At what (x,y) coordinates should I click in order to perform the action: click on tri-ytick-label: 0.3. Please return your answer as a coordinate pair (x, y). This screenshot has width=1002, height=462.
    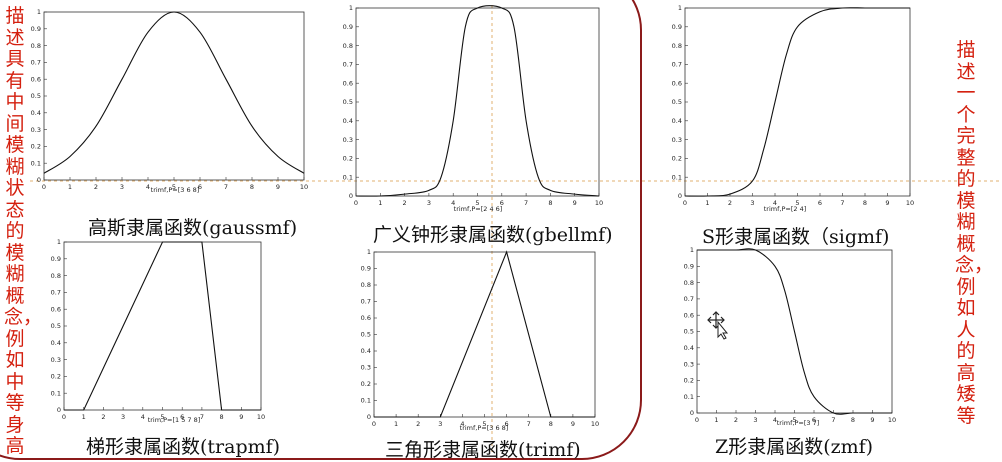
    Looking at the image, I should click on (366, 368).